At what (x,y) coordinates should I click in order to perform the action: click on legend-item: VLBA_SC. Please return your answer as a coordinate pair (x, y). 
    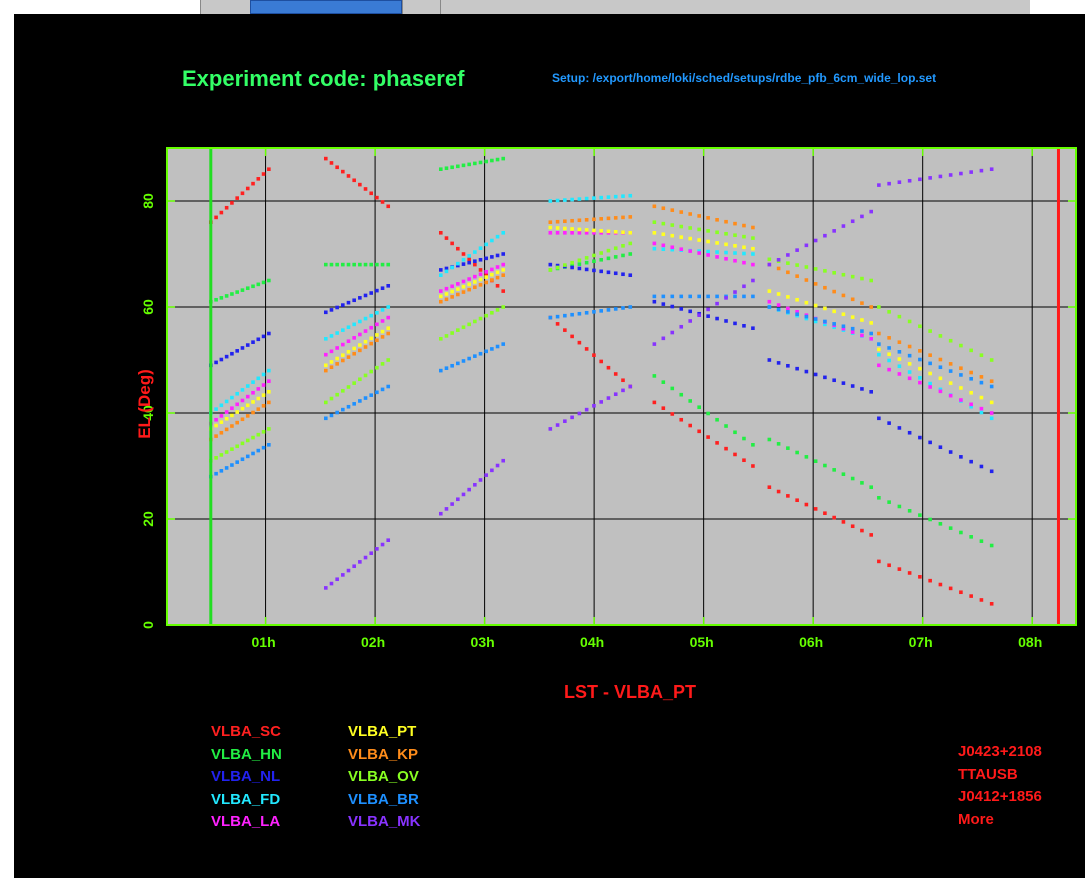
    Looking at the image, I should click on (246, 731).